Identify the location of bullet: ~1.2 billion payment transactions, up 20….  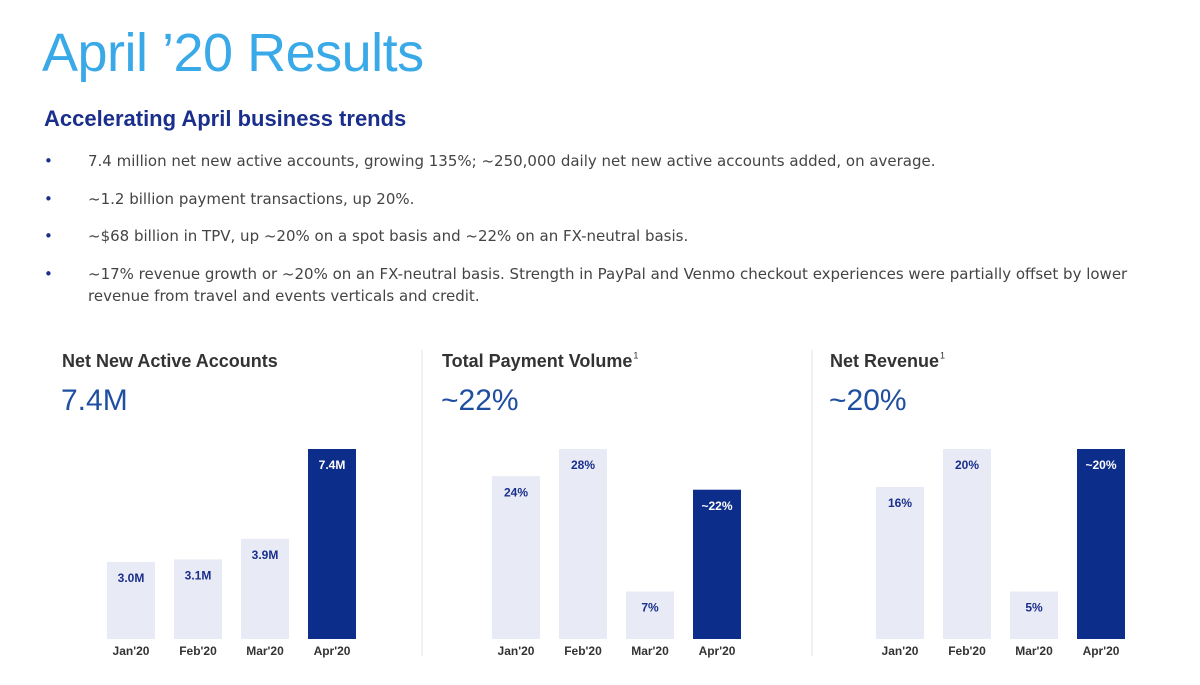
(609, 199).